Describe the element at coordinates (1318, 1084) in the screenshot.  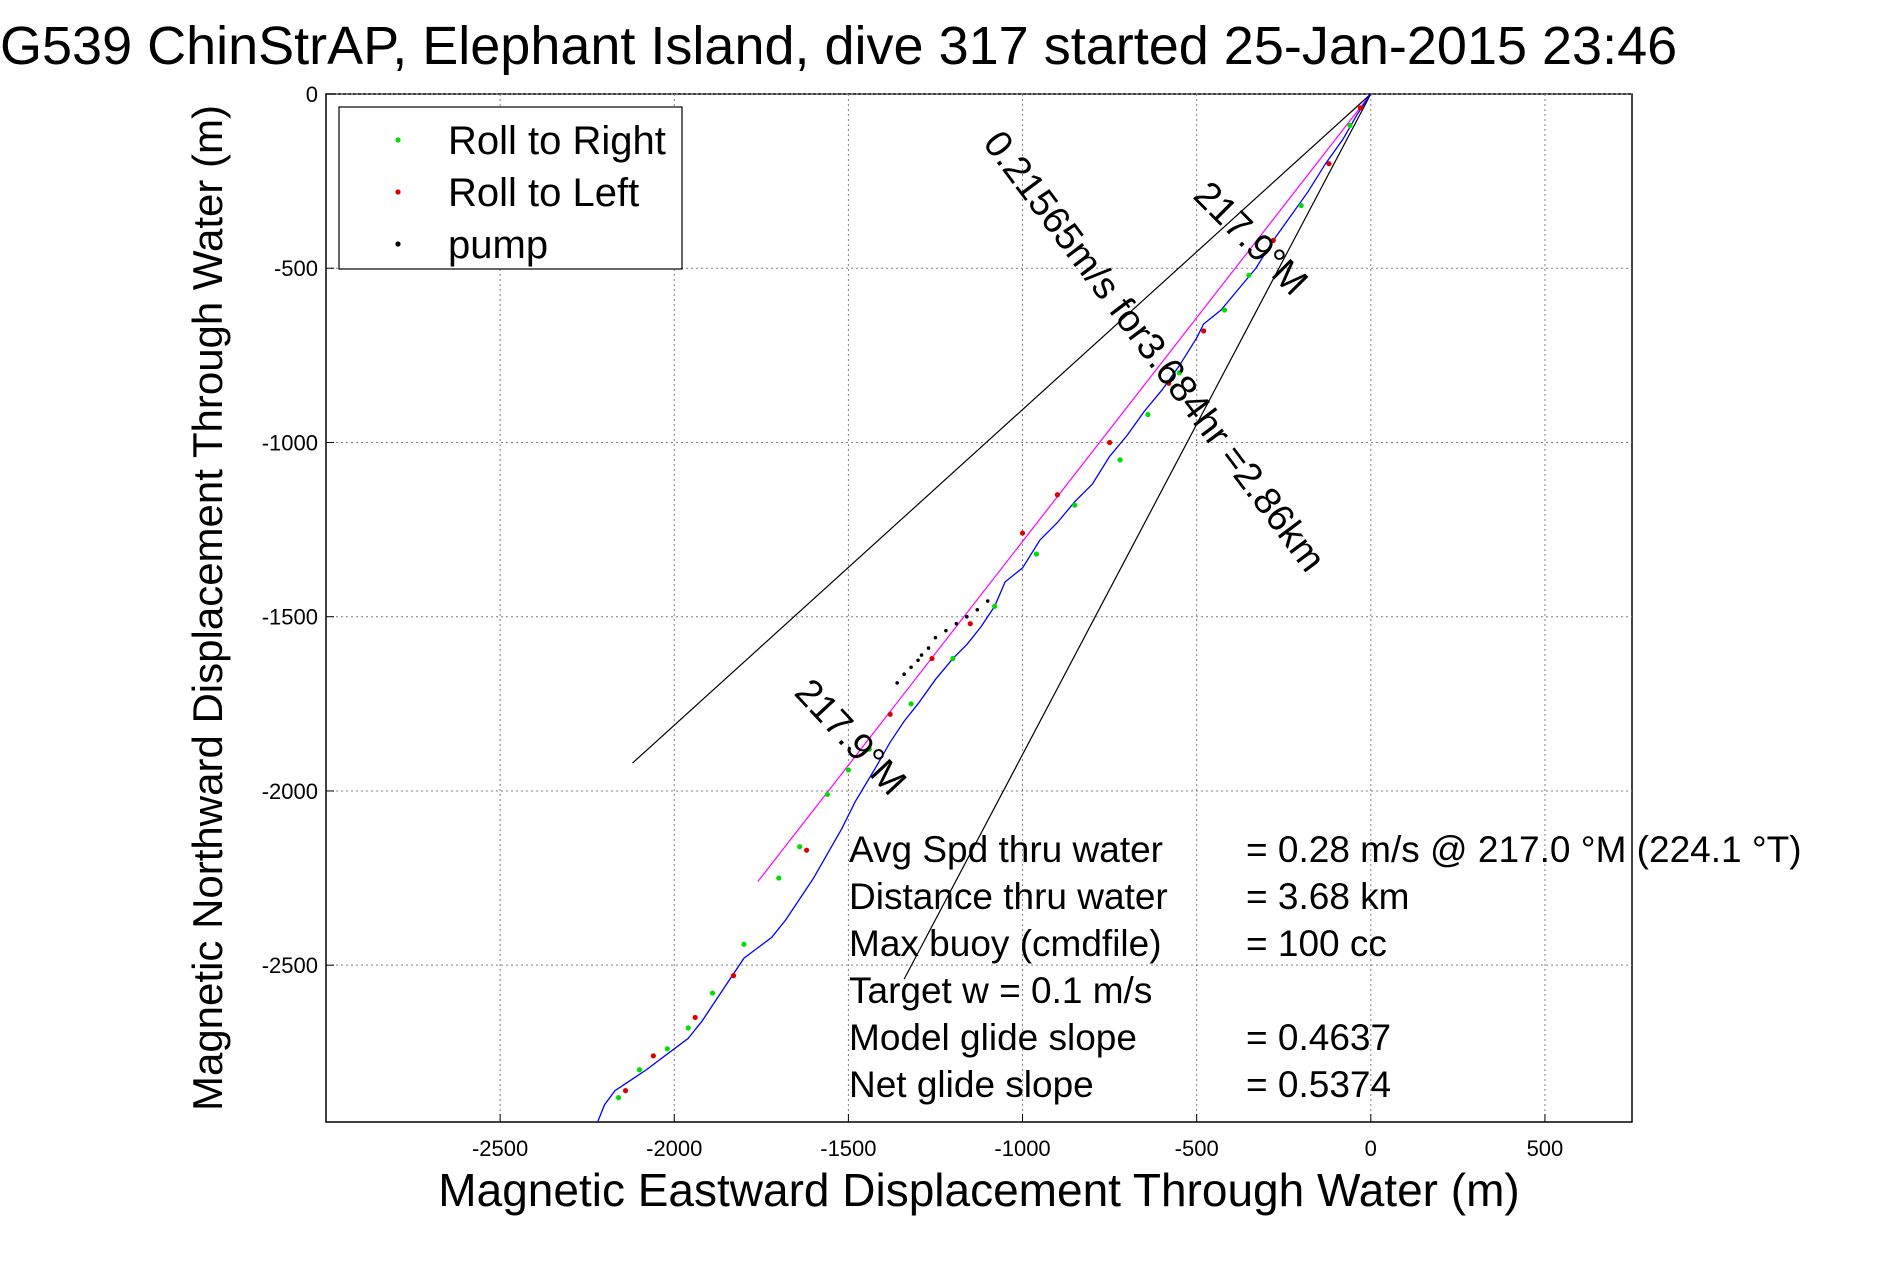
I see `stats-value: = 0.5374` at that location.